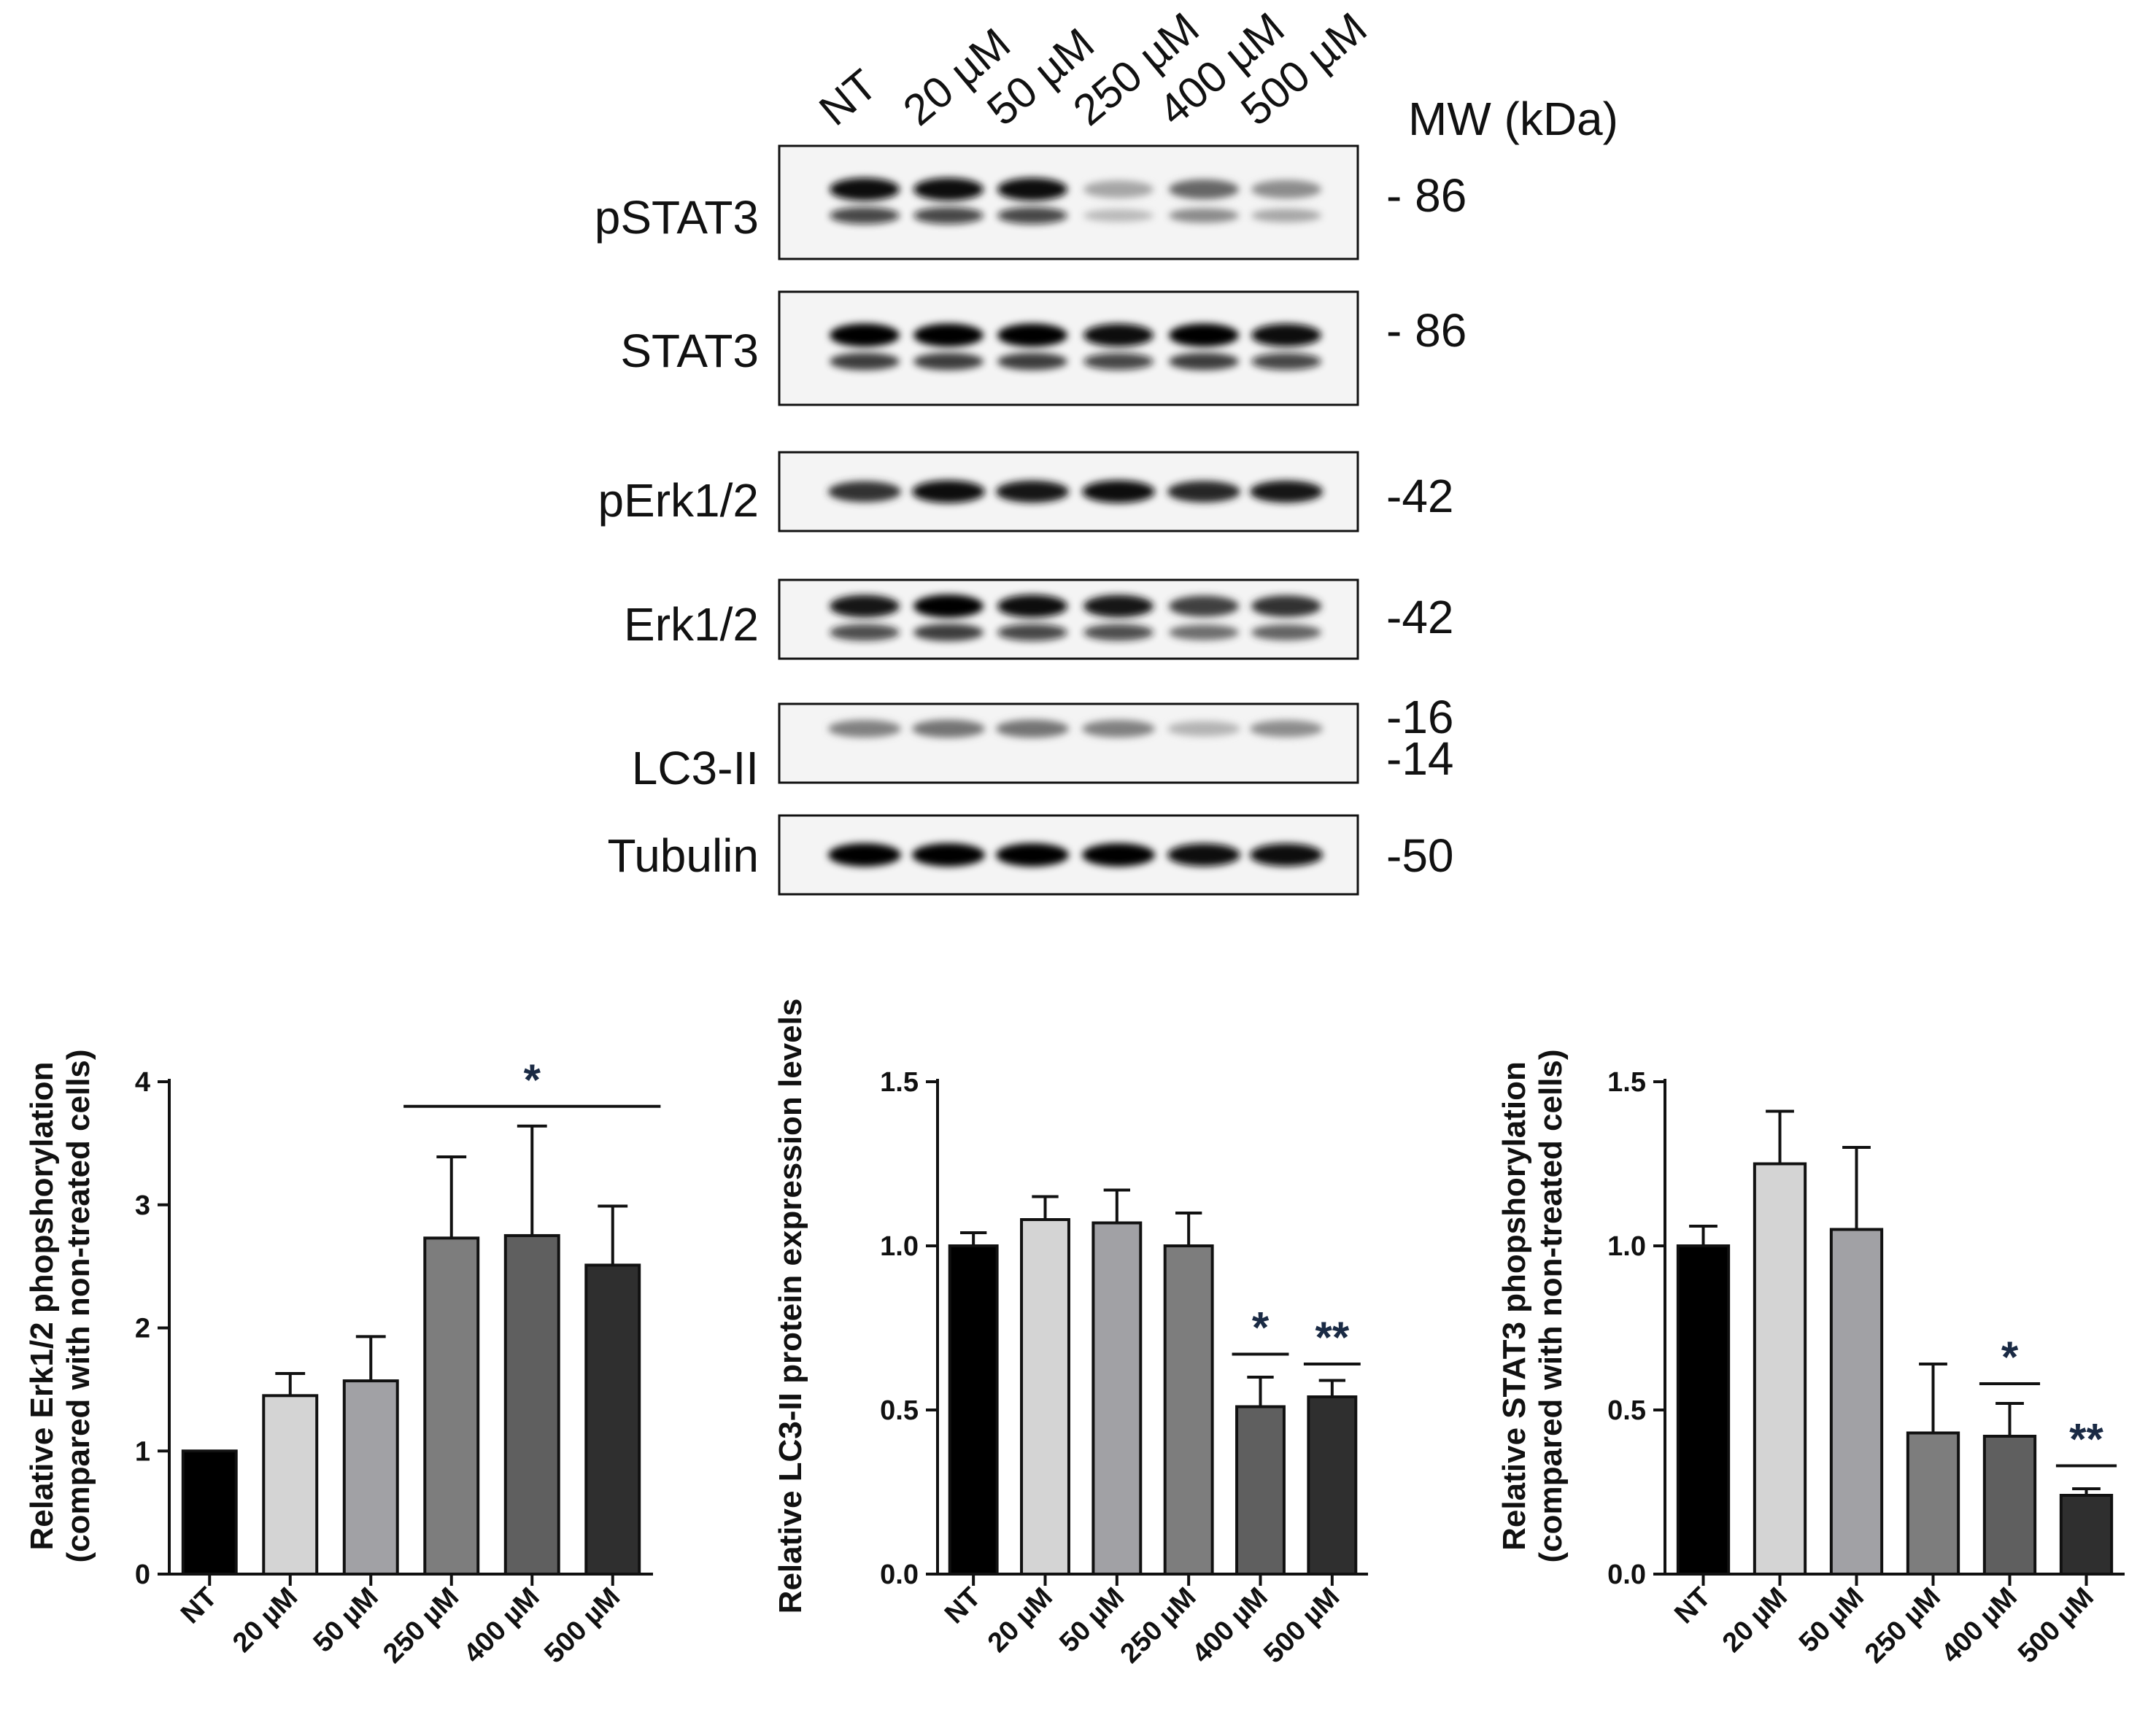 The height and width of the screenshot is (1728, 2156). I want to click on mw-marker: -16, so click(1420, 717).